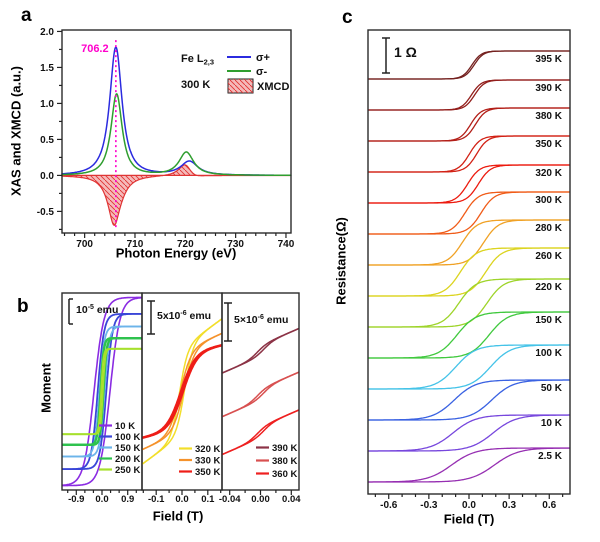 This screenshot has width=600, height=542. What do you see at coordinates (95, 49) in the screenshot?
I see `peak-energy-annotation: 706.2` at bounding box center [95, 49].